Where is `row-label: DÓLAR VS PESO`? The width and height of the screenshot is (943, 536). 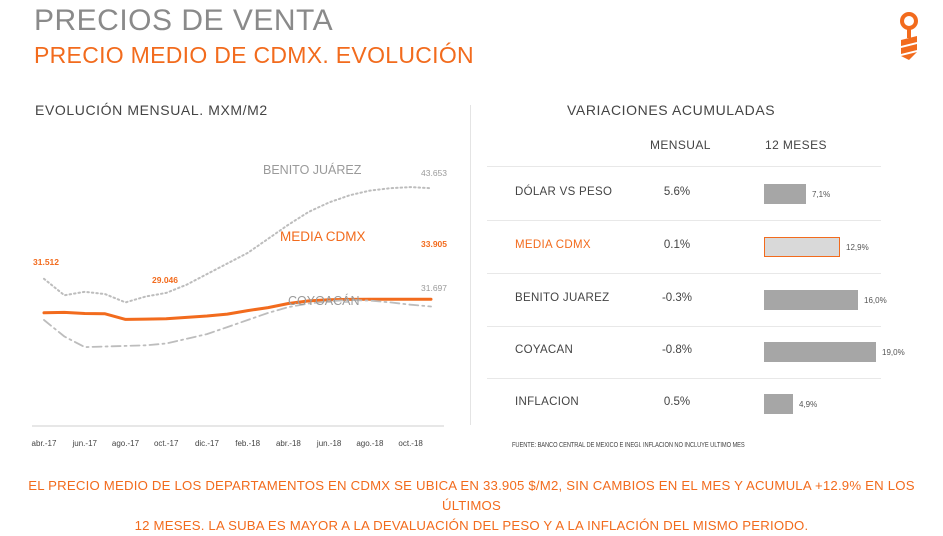 row-label: DÓLAR VS PESO is located at coordinates (564, 192).